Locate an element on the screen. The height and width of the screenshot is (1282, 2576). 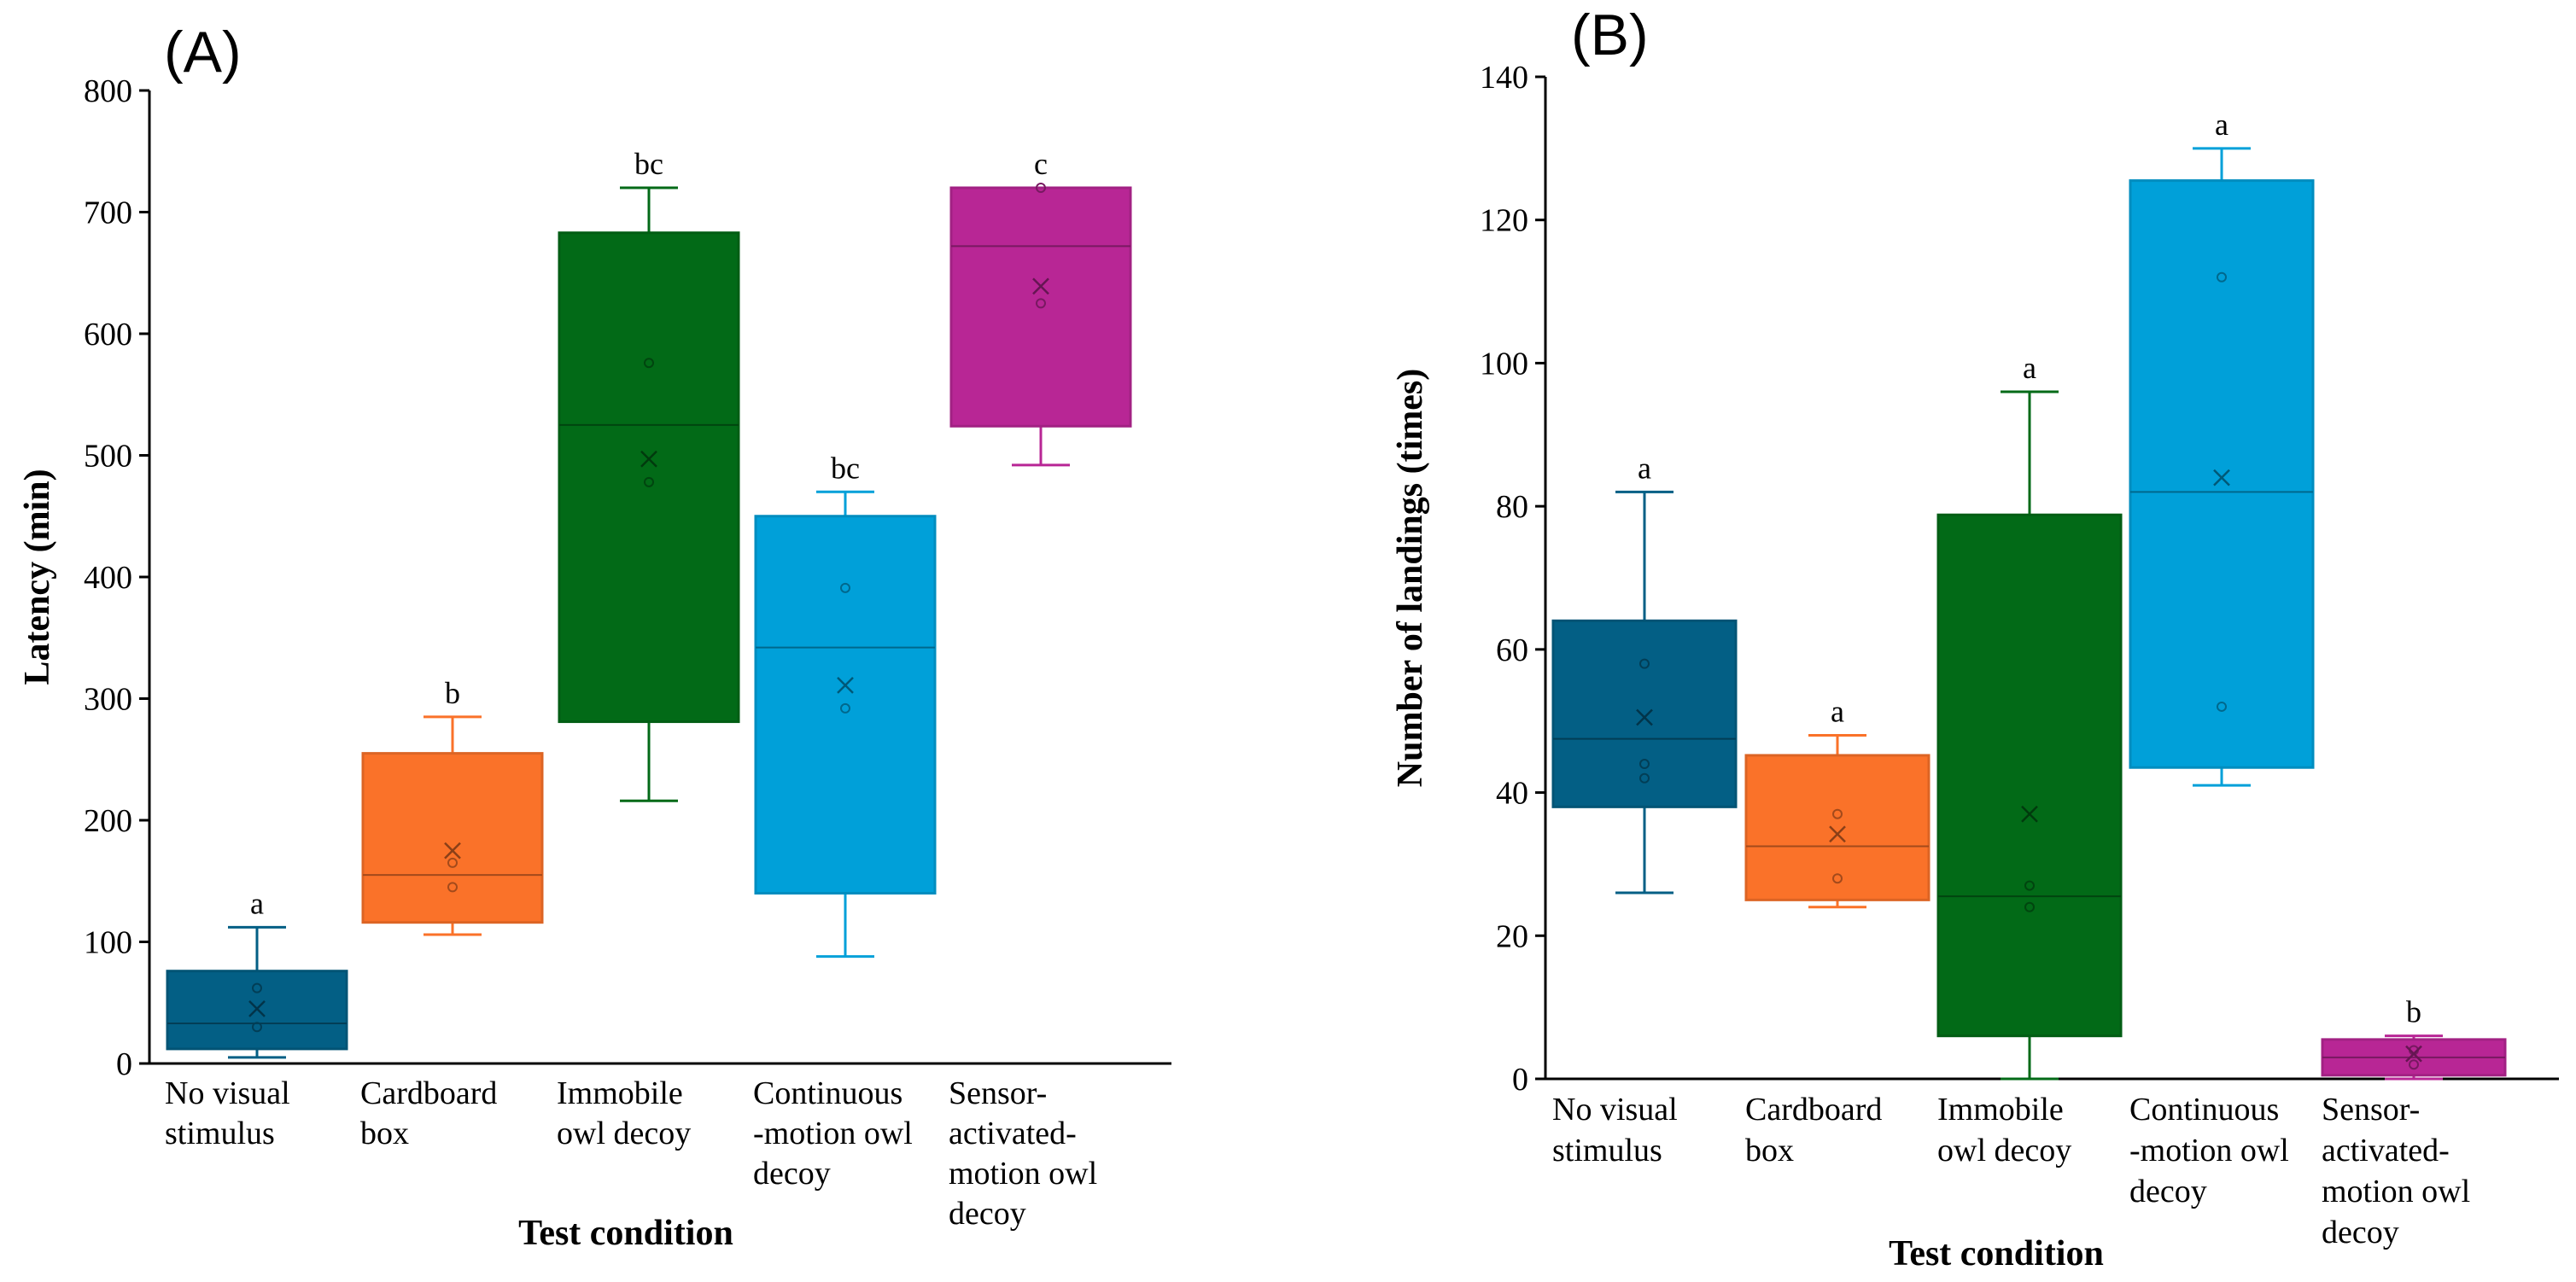
x-category-label: Continuous -motion owl decoy is located at coordinates (833, 1133).